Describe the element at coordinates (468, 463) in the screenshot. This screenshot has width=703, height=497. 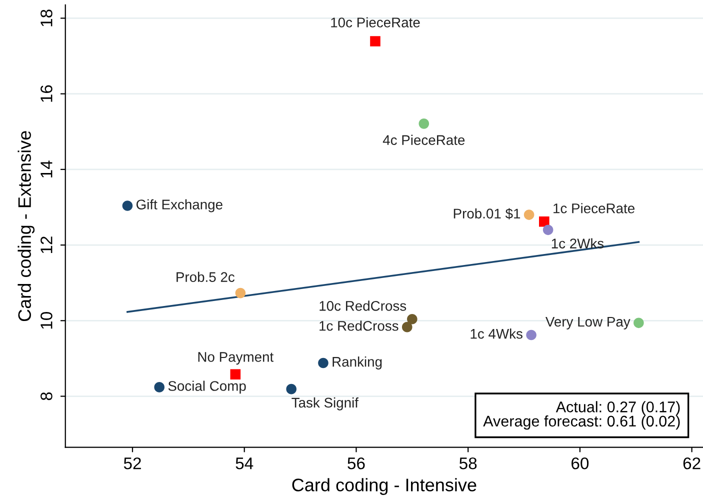
I see `x-tick-label: 58` at that location.